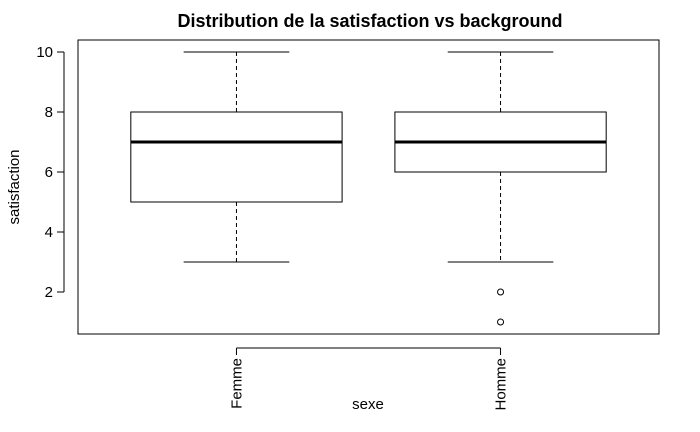 This screenshot has width=700, height=432. What do you see at coordinates (368, 404) in the screenshot?
I see `x-axis-label: sexe` at bounding box center [368, 404].